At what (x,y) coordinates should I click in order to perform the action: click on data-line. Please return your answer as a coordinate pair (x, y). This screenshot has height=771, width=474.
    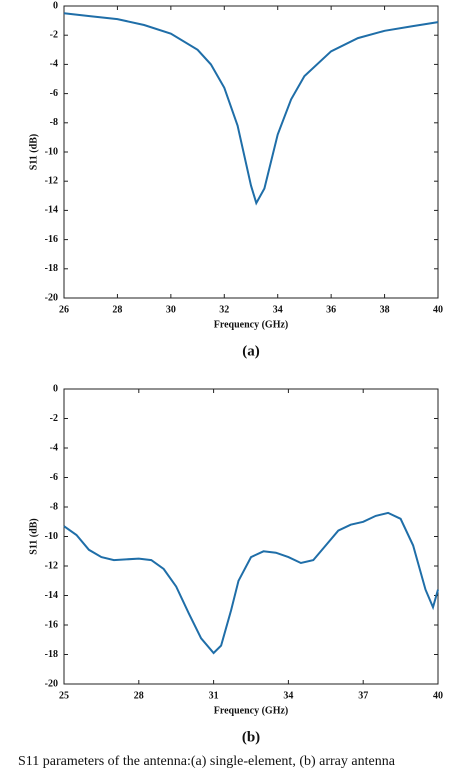
    Looking at the image, I should click on (251, 583).